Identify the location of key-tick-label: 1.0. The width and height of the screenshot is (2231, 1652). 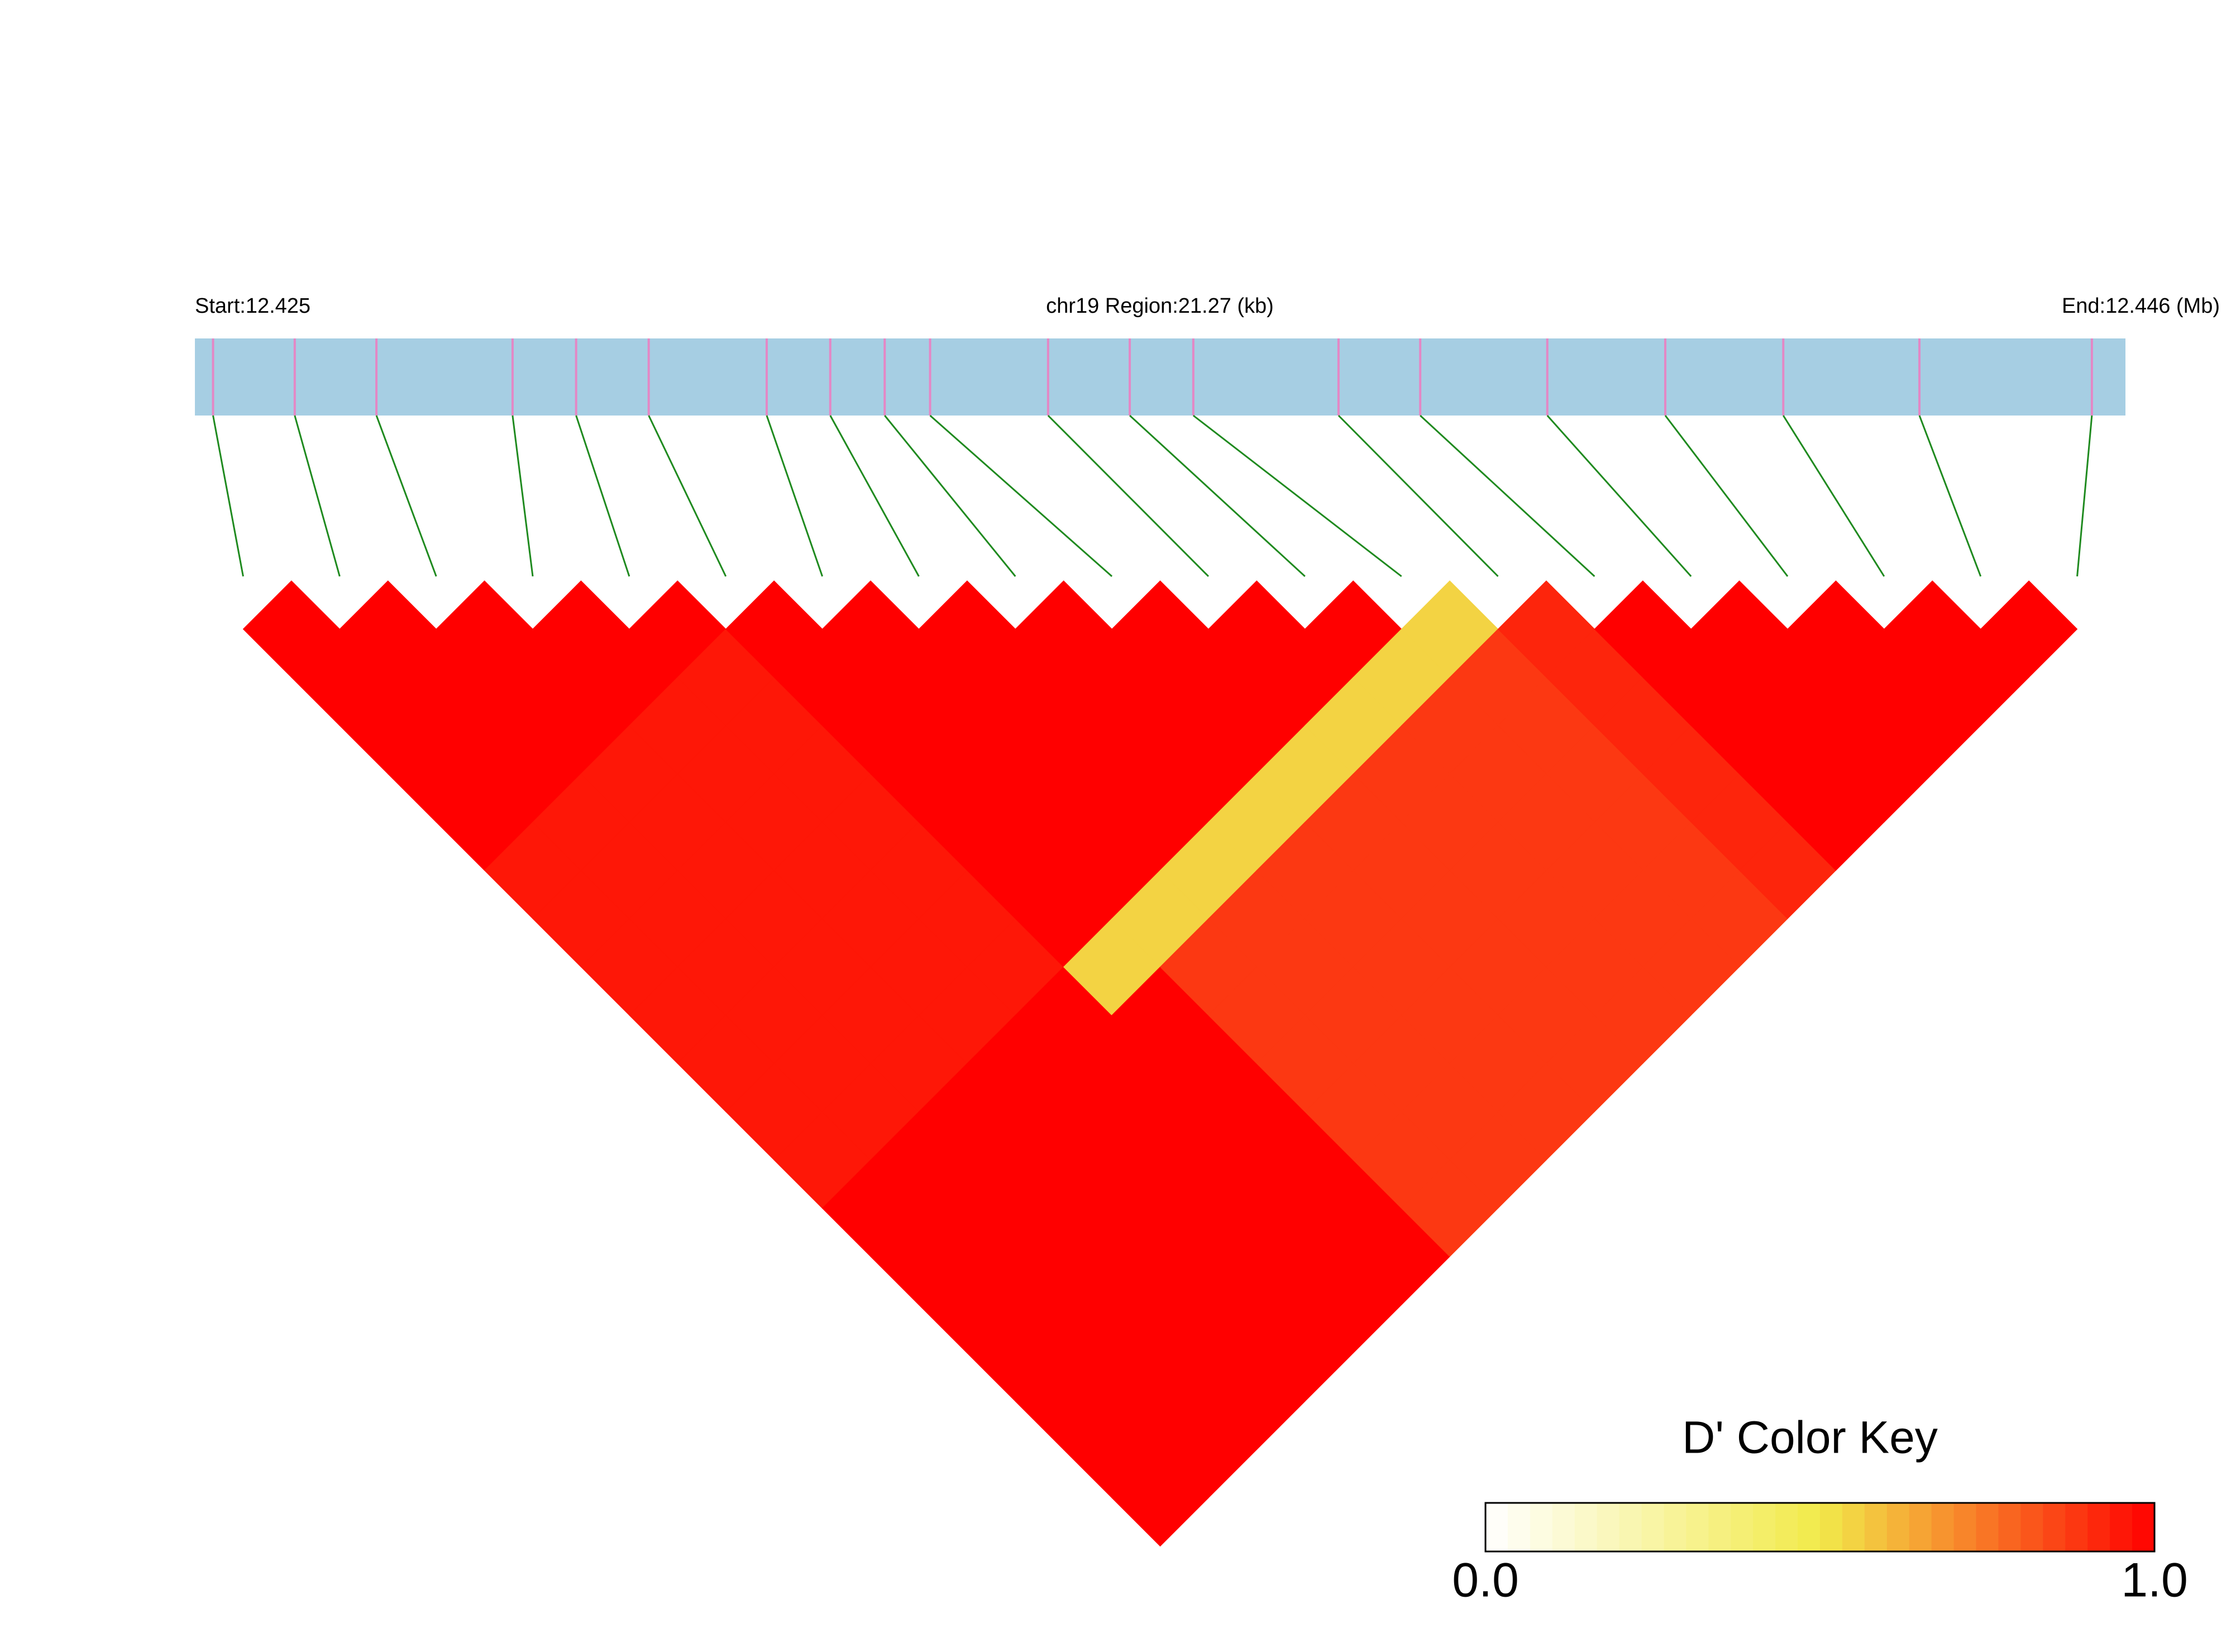
(2154, 1580).